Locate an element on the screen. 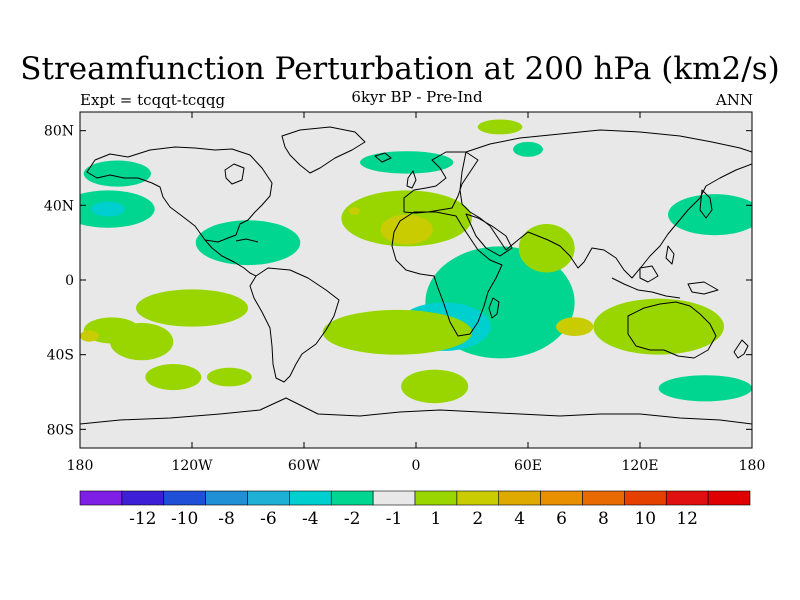 The height and width of the screenshot is (600, 800). coast-africa is located at coordinates (447, 274).